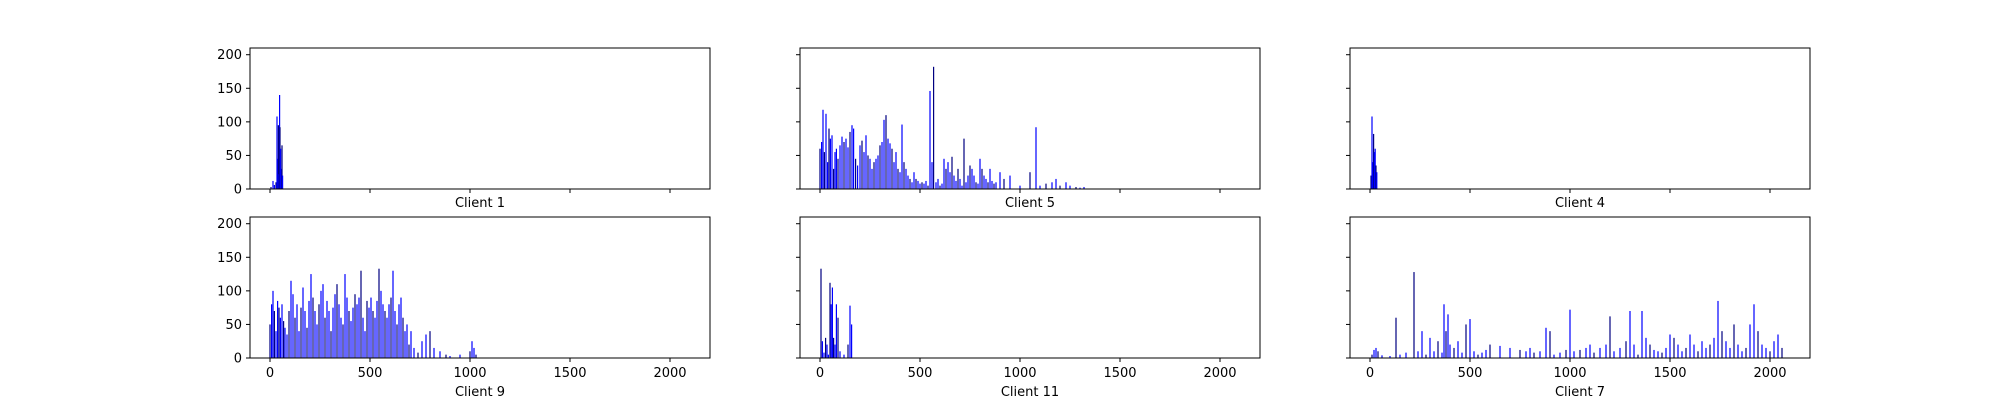  I want to click on x-axis-label: Client 5, so click(1030, 203).